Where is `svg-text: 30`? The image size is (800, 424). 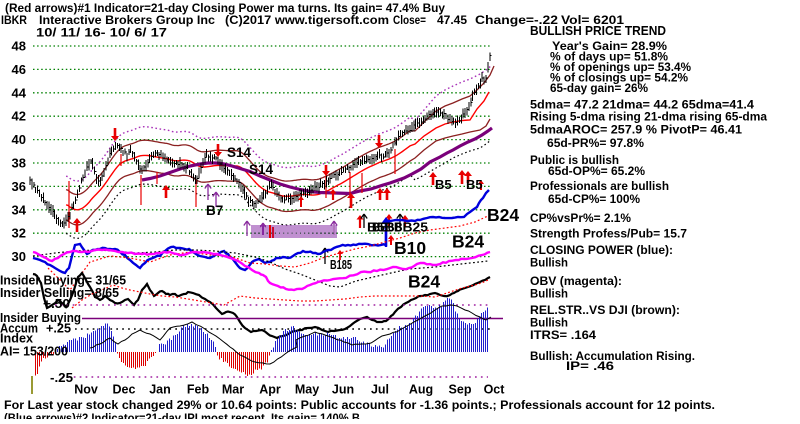 svg-text: 30 is located at coordinates (19, 256).